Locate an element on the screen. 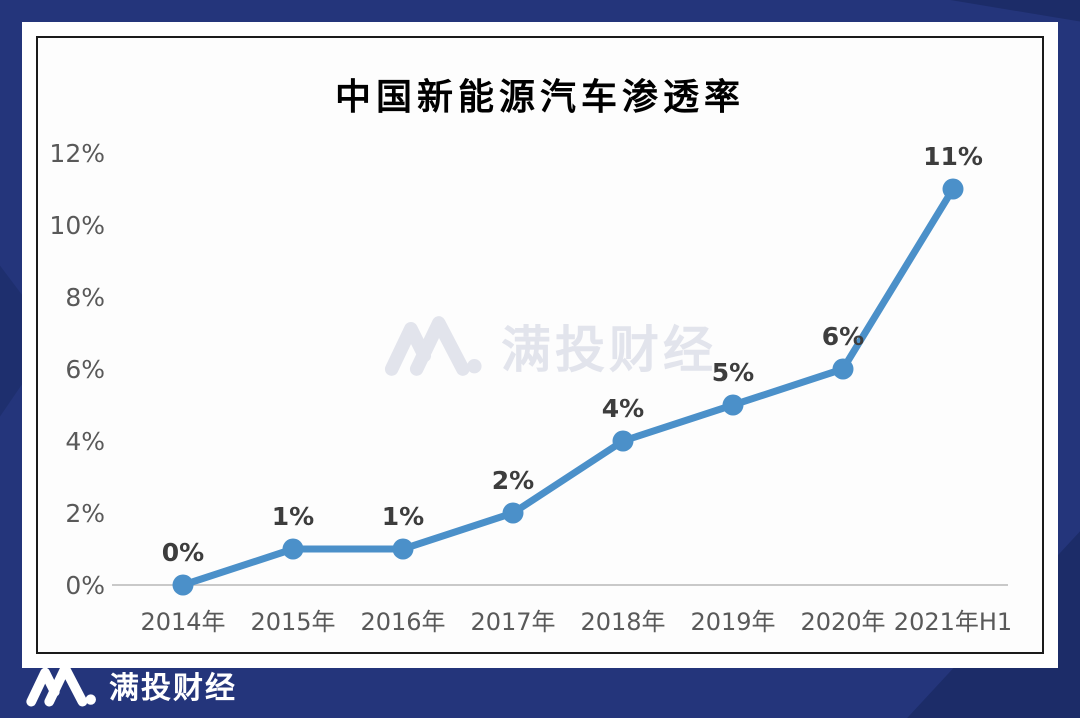  data-point-label: 6% is located at coordinates (843, 336).